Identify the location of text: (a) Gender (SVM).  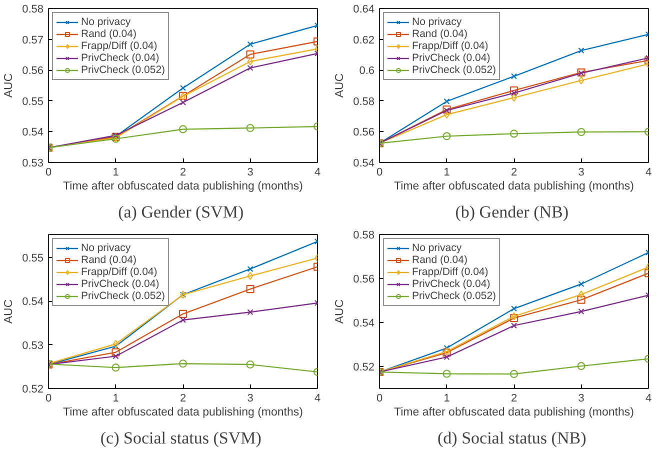
(181, 212).